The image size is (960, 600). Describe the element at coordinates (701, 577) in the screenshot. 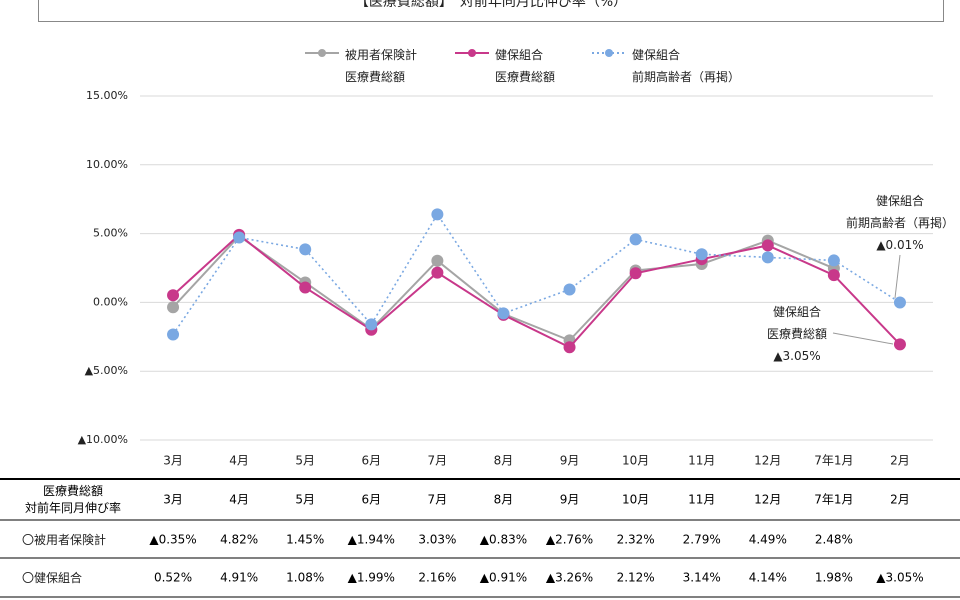

I see `table-cell: 3.14%` at that location.